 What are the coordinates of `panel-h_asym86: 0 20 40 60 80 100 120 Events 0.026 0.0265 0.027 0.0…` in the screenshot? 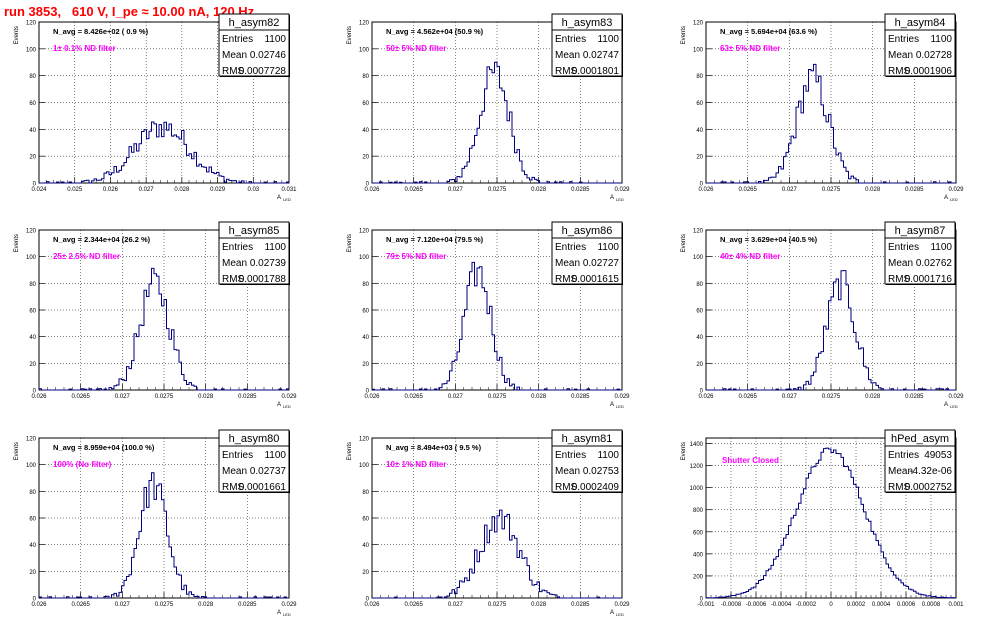 It's located at (488, 315).